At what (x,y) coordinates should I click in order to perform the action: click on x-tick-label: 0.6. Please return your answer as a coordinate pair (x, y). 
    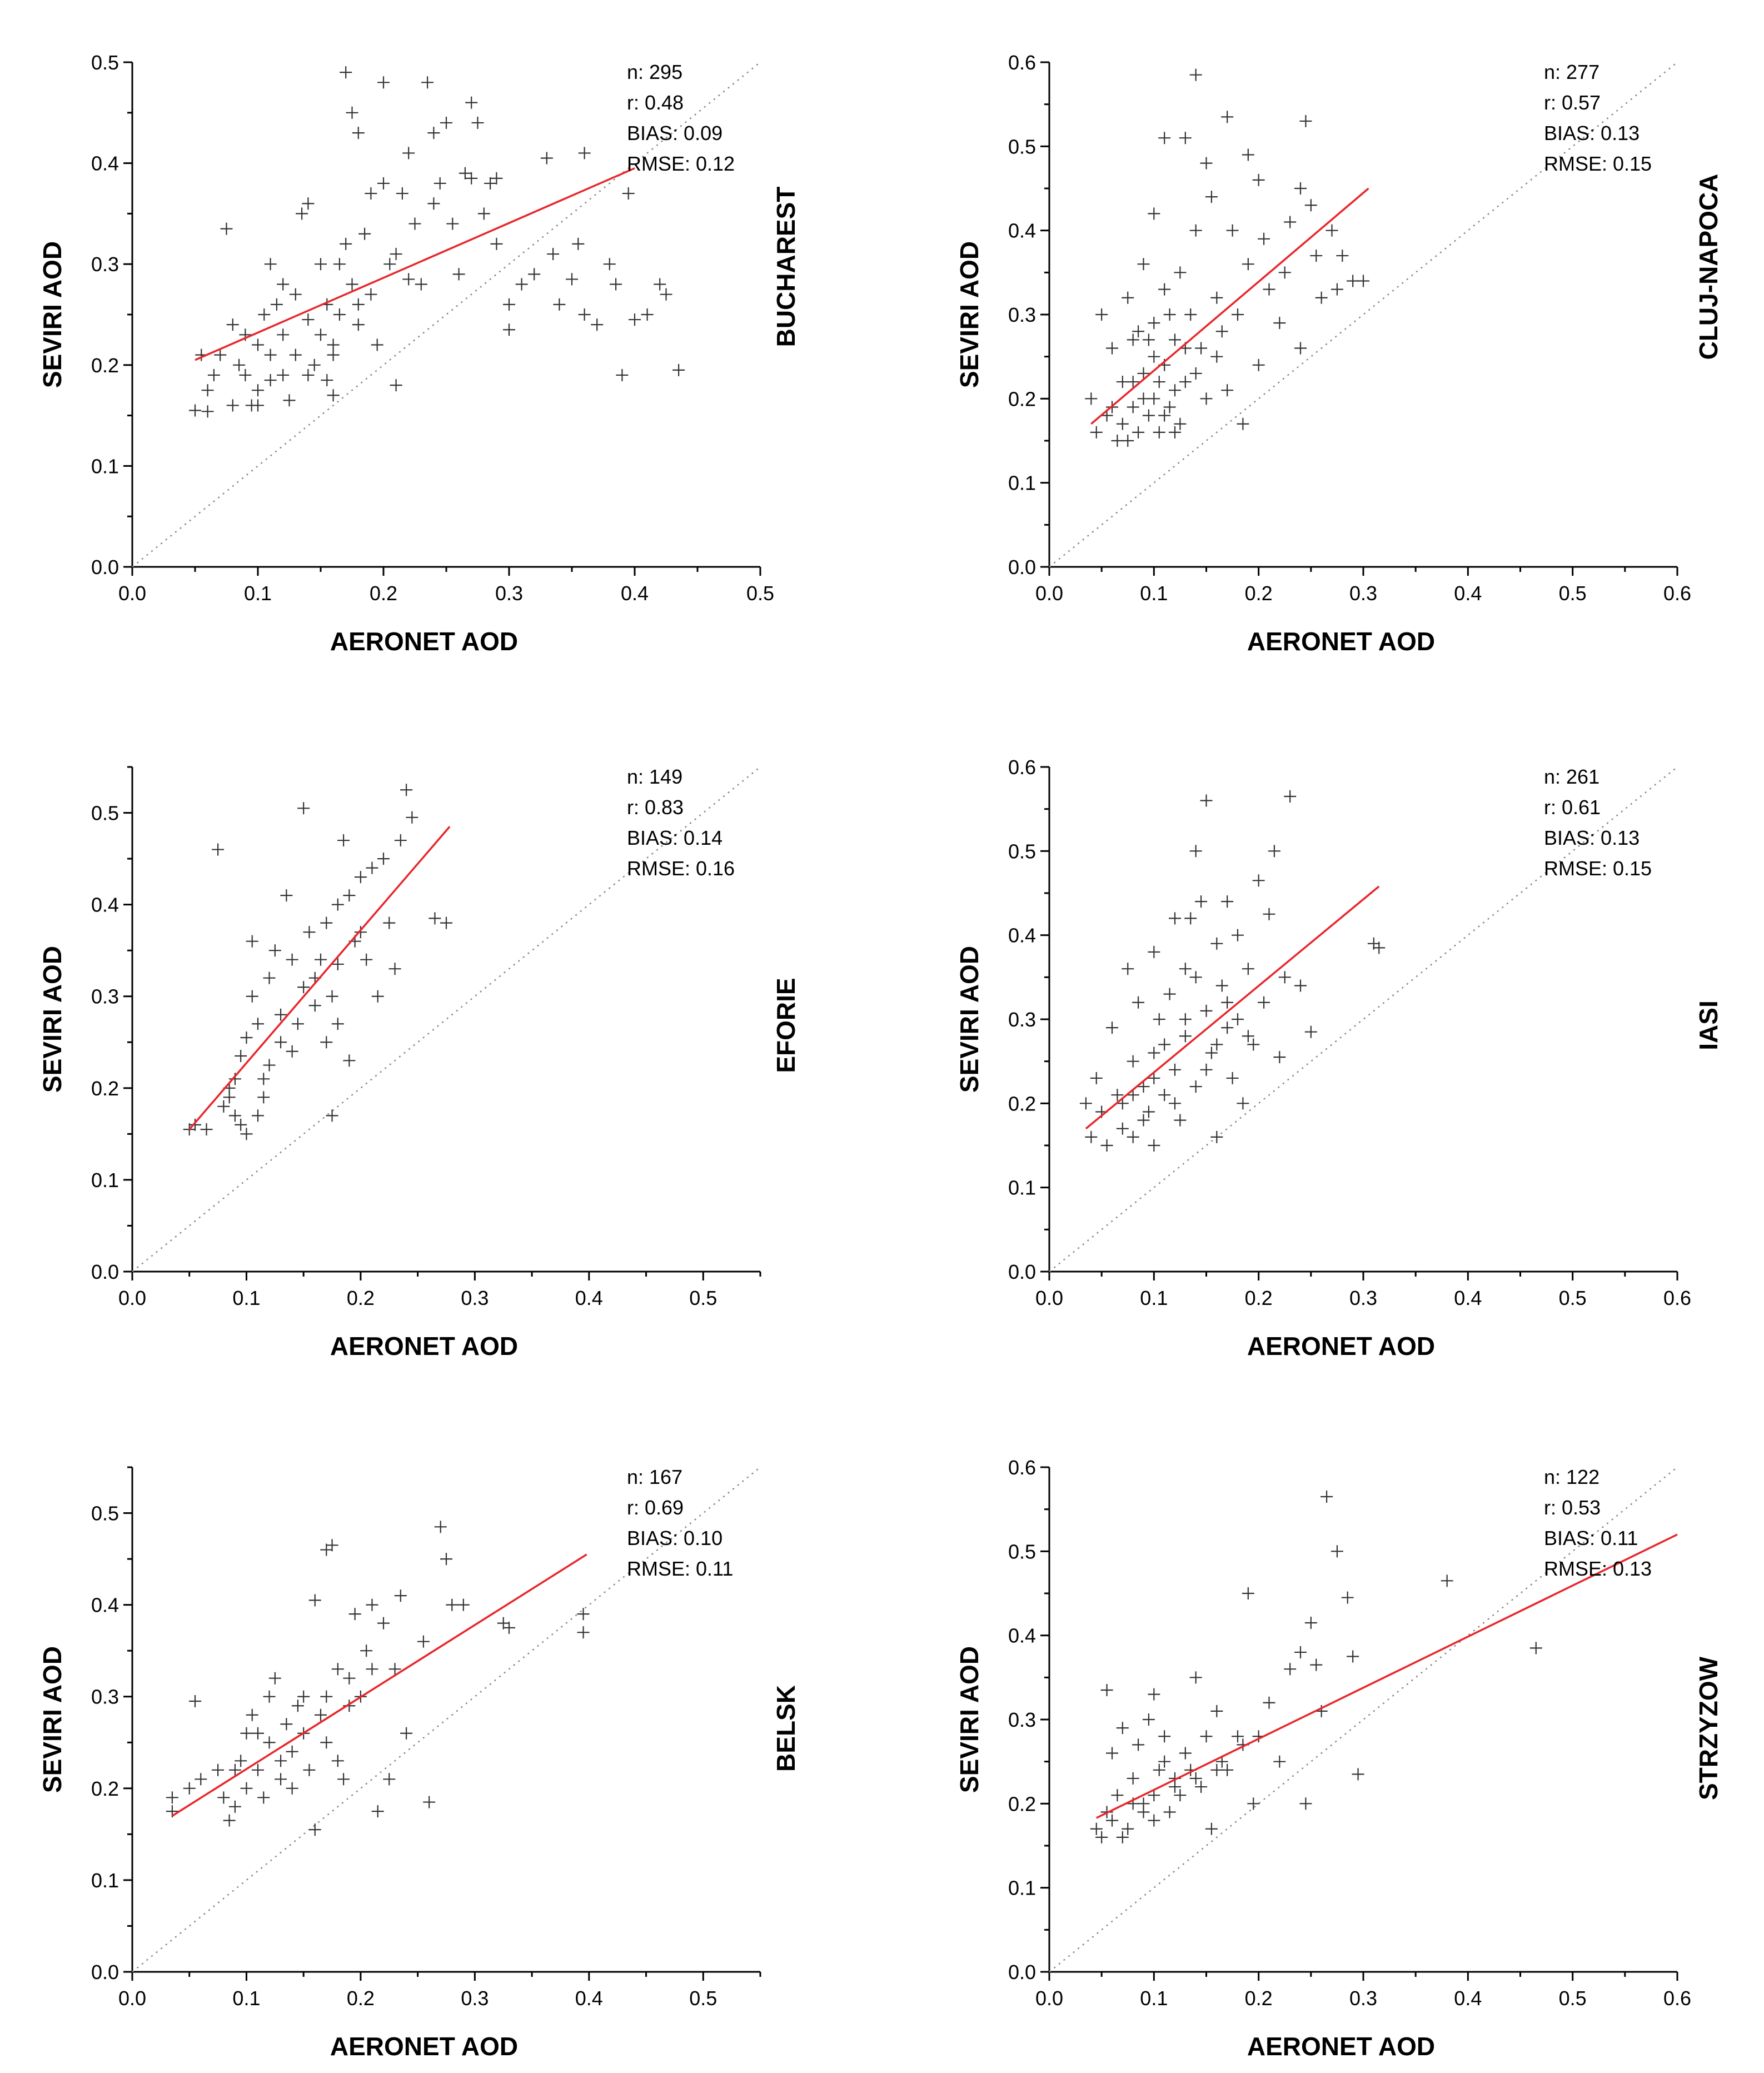
    Looking at the image, I should click on (1677, 593).